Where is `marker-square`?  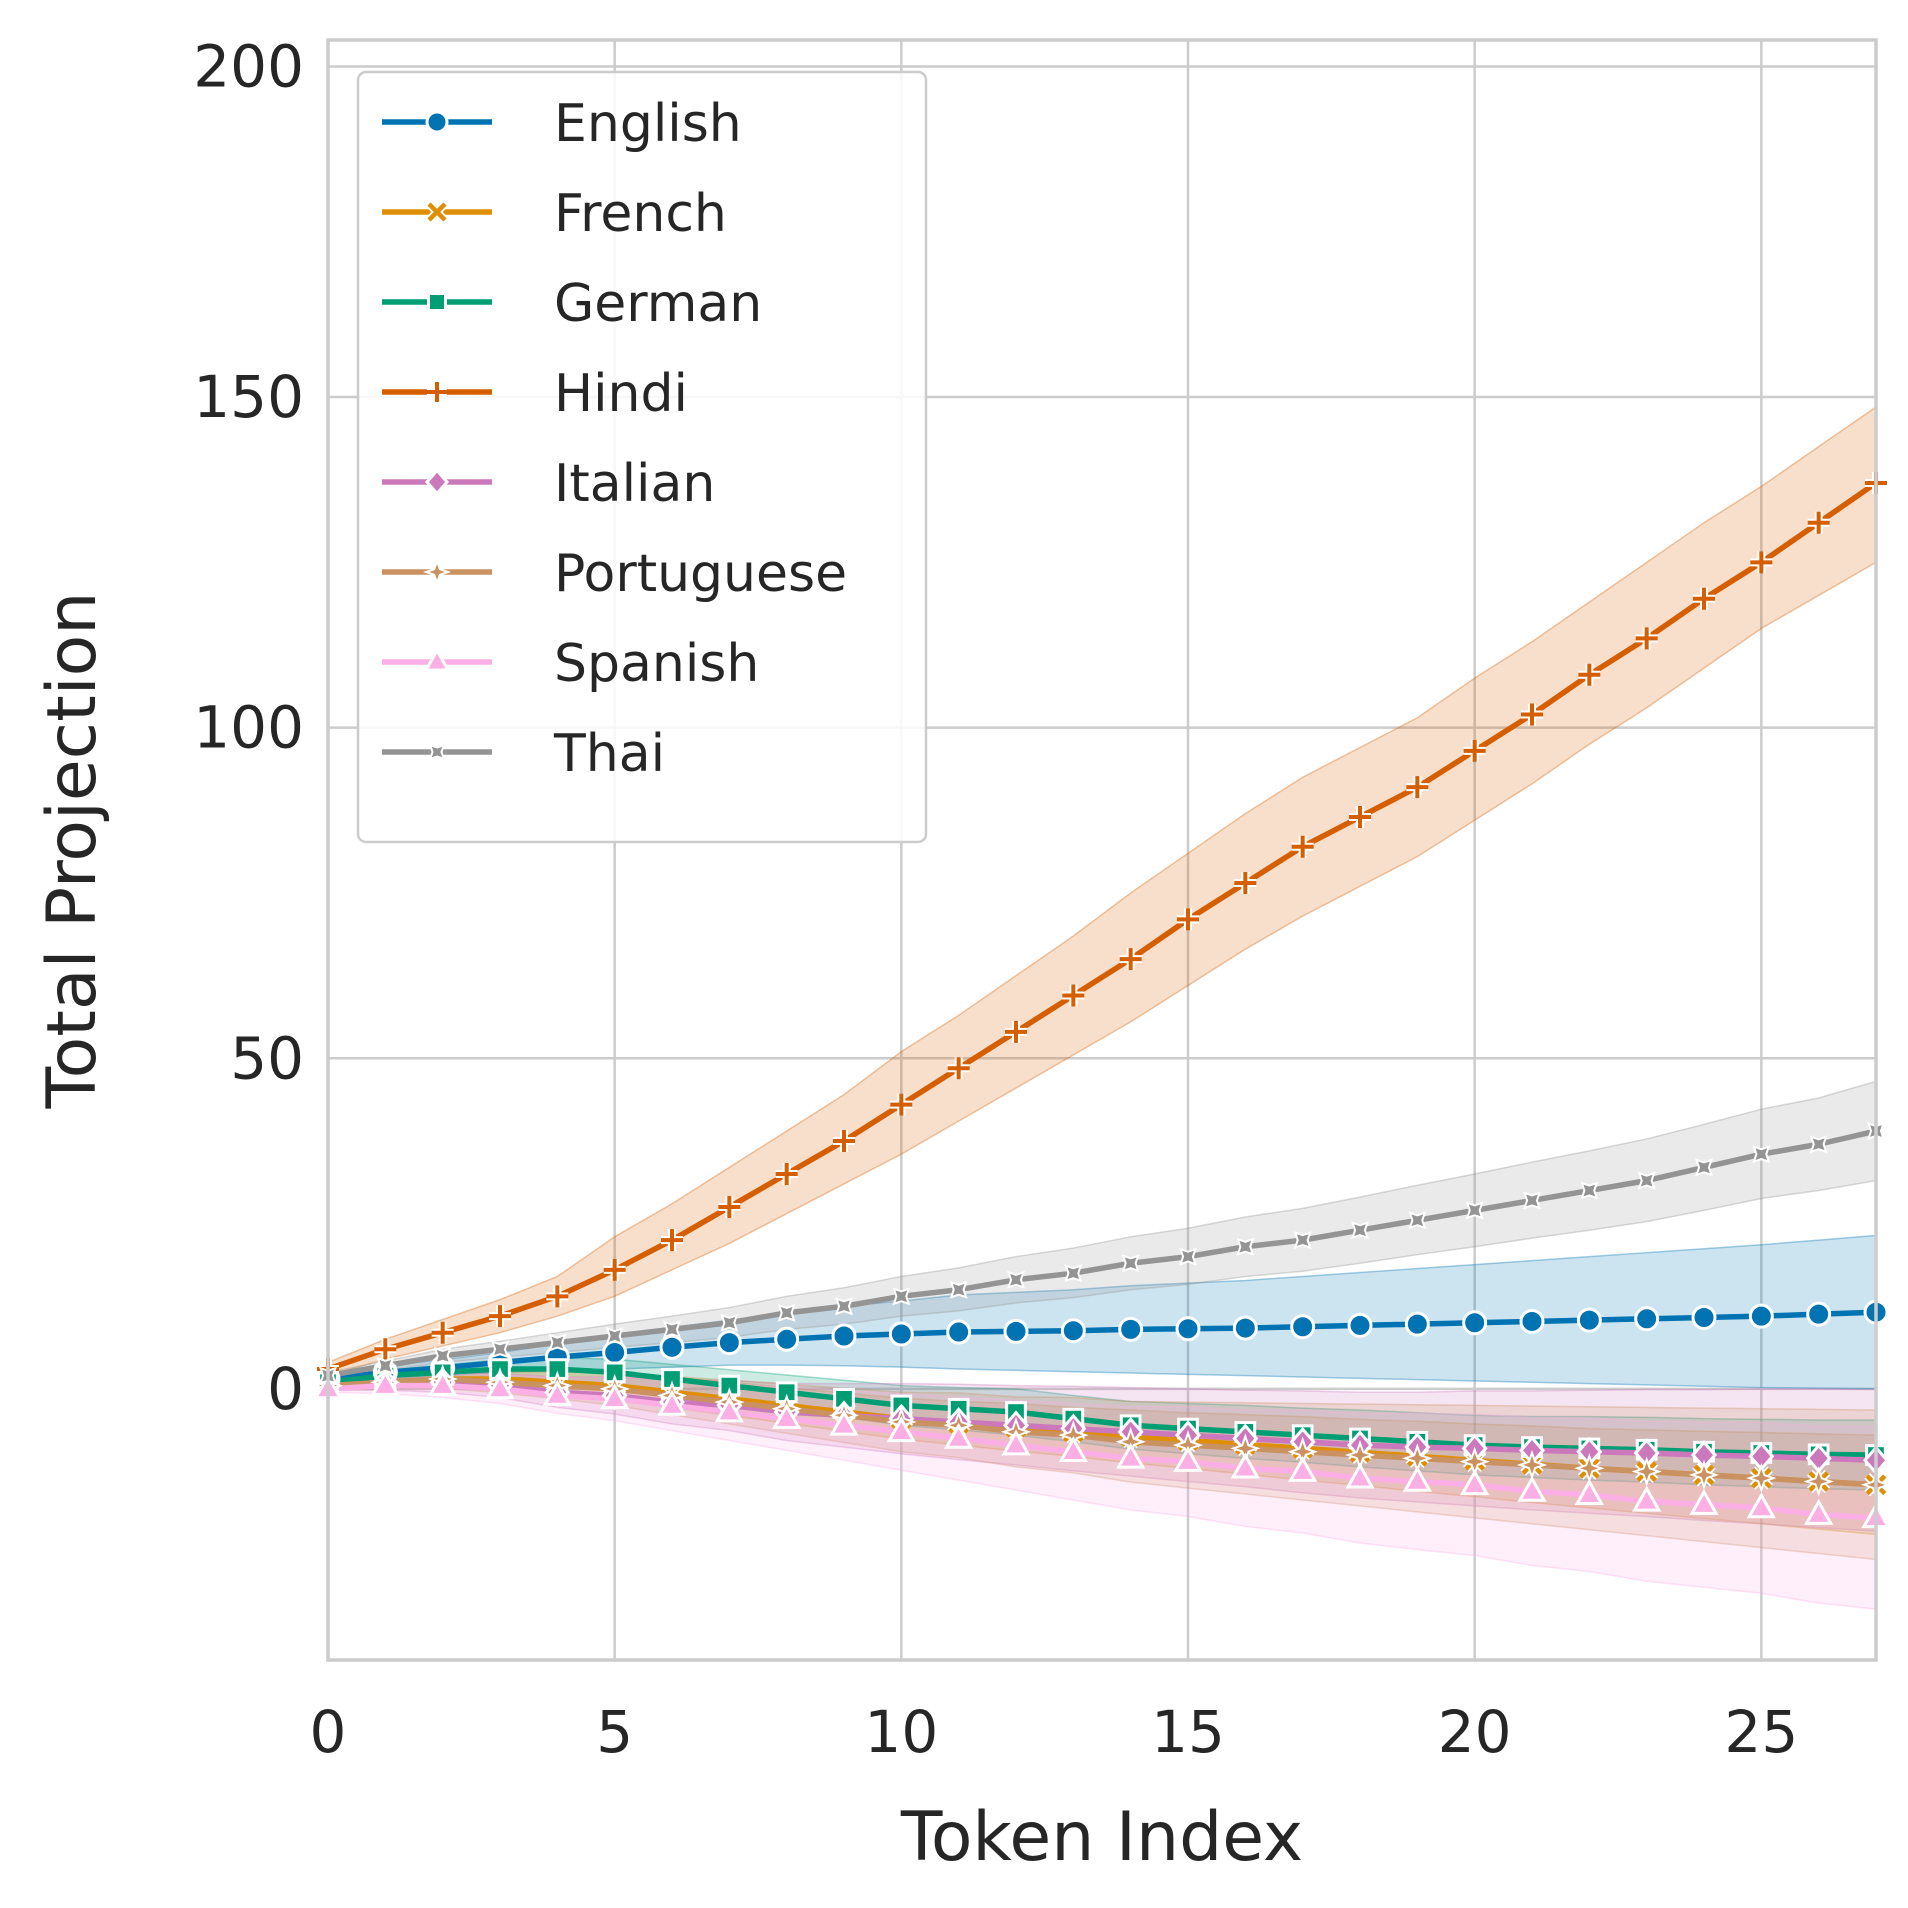 marker-square is located at coordinates (437, 302).